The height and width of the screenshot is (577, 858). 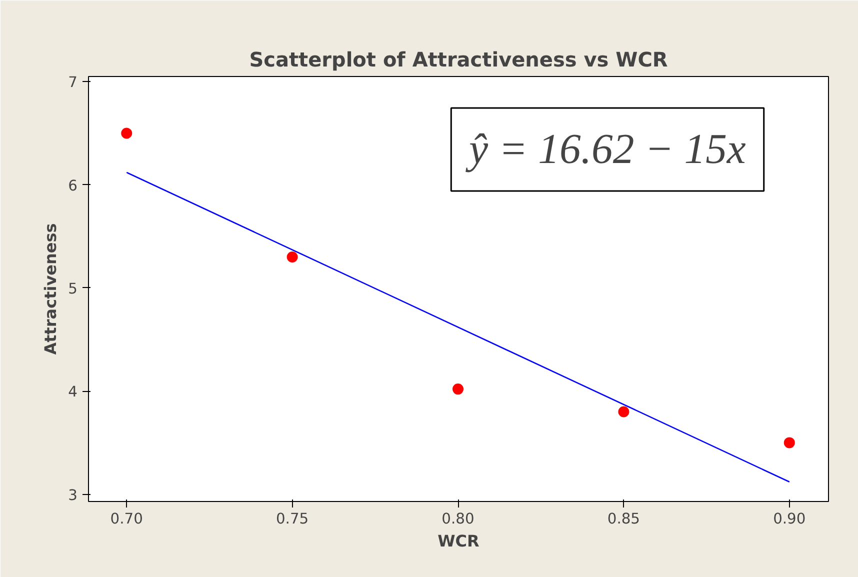 What do you see at coordinates (623, 519) in the screenshot?
I see `x-tick-label: 0.85` at bounding box center [623, 519].